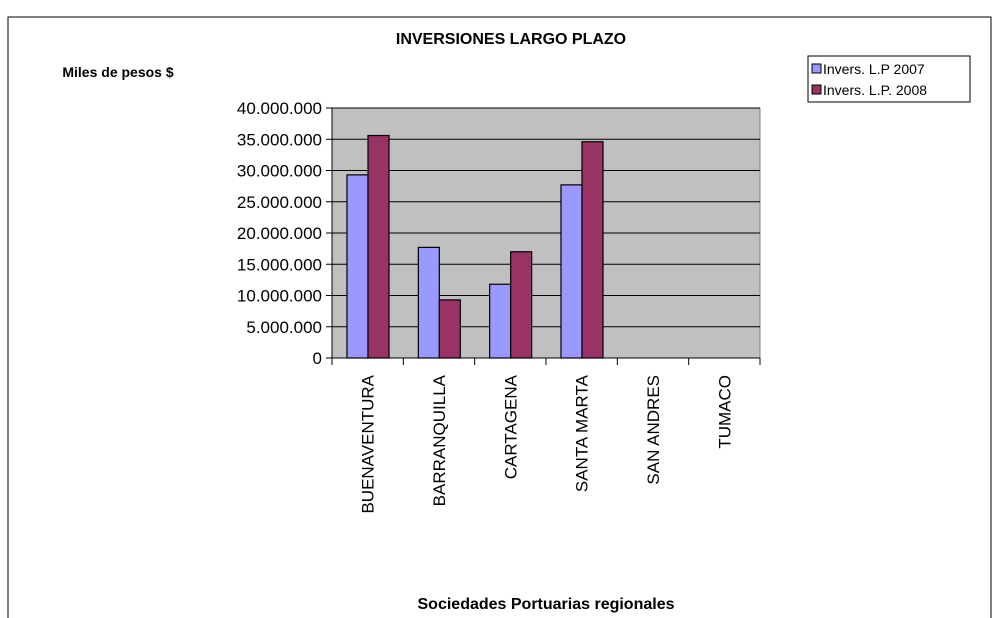 This screenshot has width=1002, height=618. What do you see at coordinates (724, 412) in the screenshot?
I see `x-tick-label: TUMACO` at bounding box center [724, 412].